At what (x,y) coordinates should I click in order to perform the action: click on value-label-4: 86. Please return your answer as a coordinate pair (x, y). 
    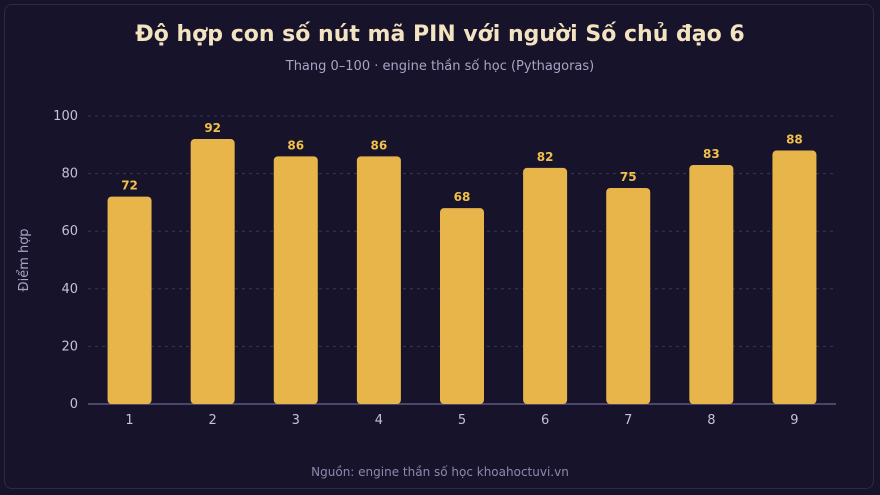
    Looking at the image, I should click on (379, 145).